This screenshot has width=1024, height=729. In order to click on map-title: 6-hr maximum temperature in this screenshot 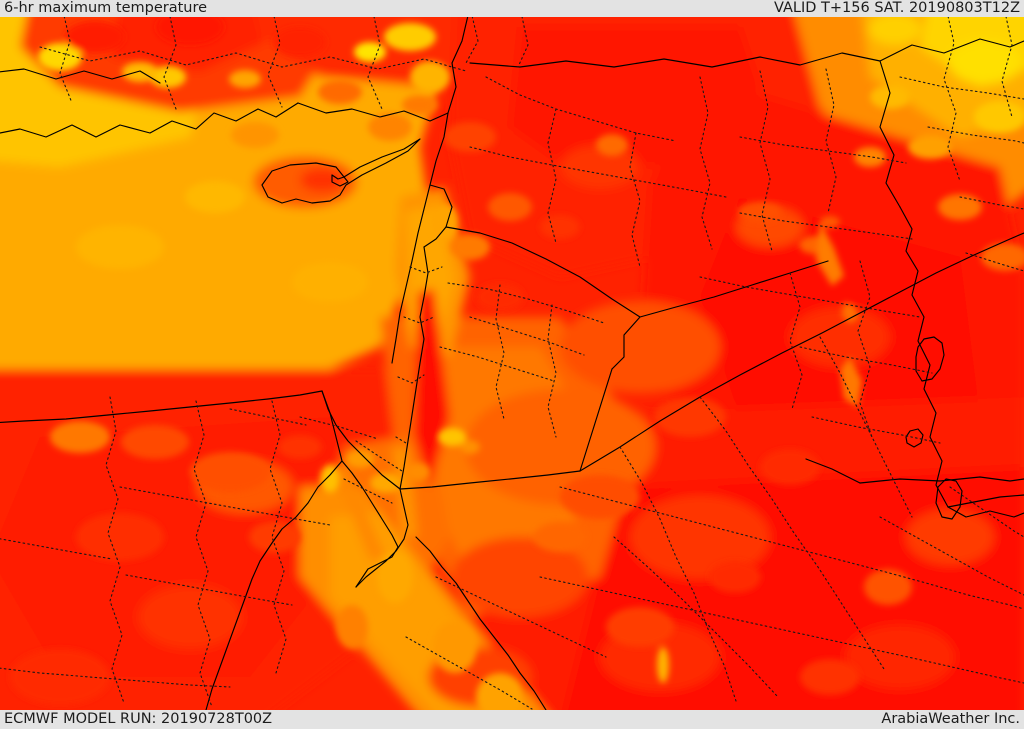, I will do `click(106, 8)`.